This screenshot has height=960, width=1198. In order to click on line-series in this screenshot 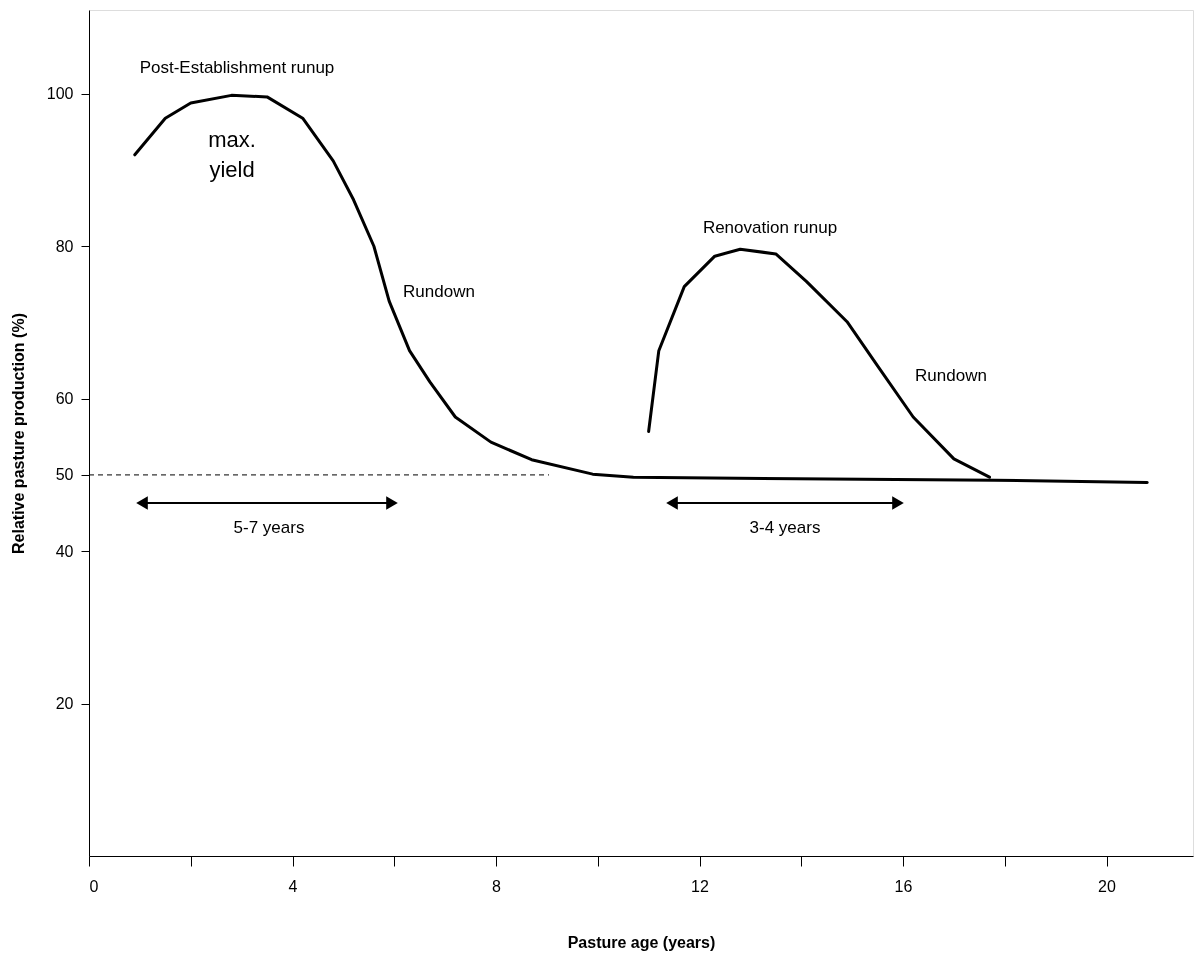, I will do `click(819, 363)`.